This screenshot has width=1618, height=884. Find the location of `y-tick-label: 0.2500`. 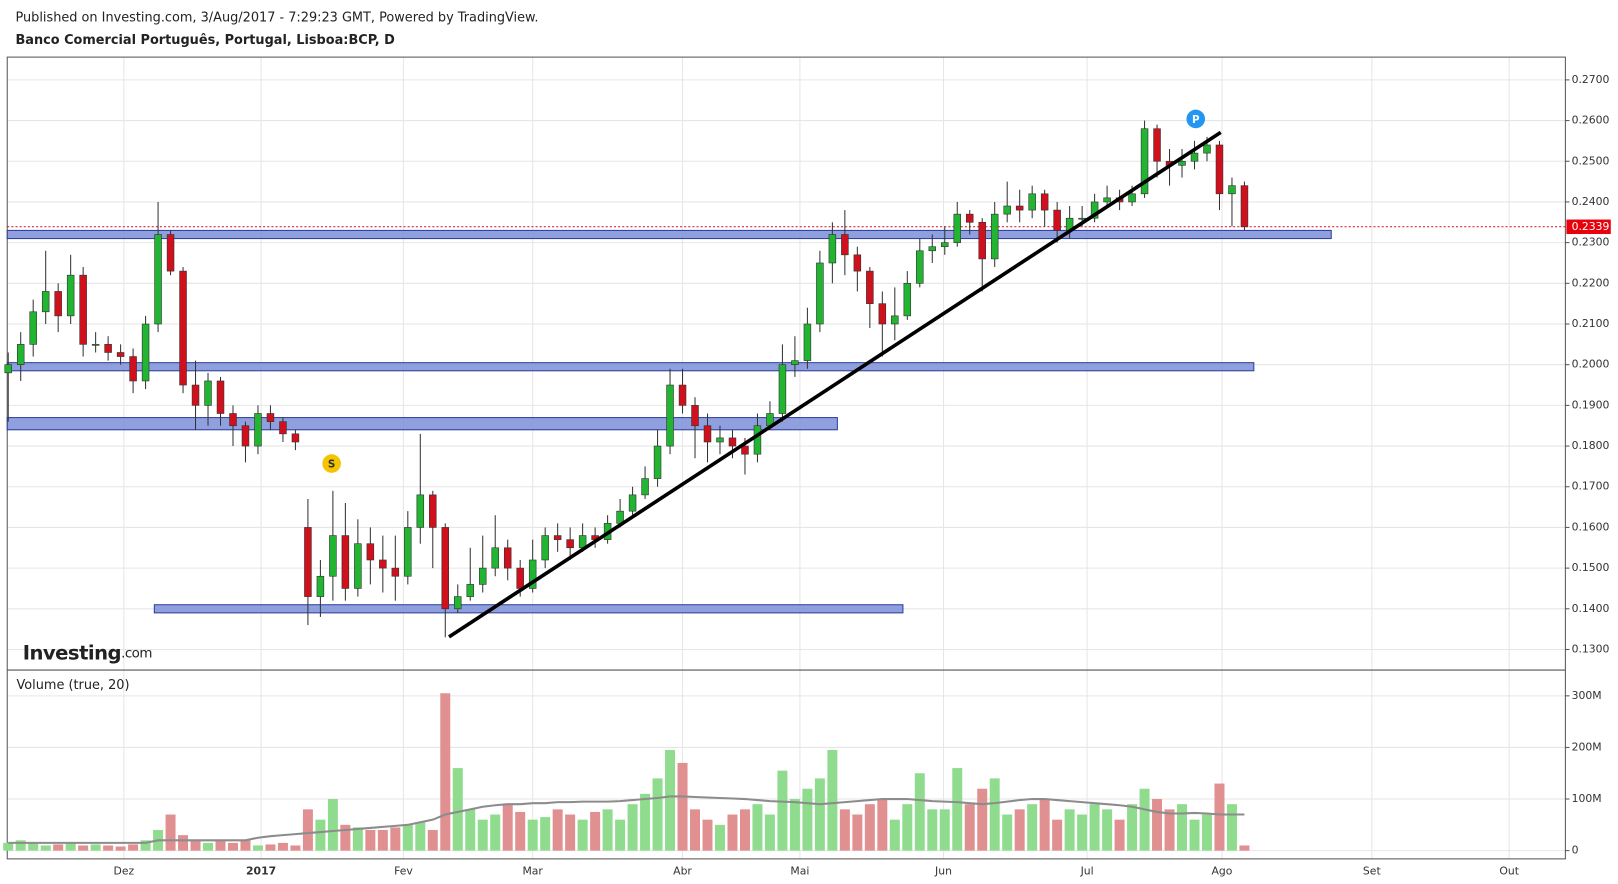

y-tick-label: 0.2500 is located at coordinates (1591, 160).